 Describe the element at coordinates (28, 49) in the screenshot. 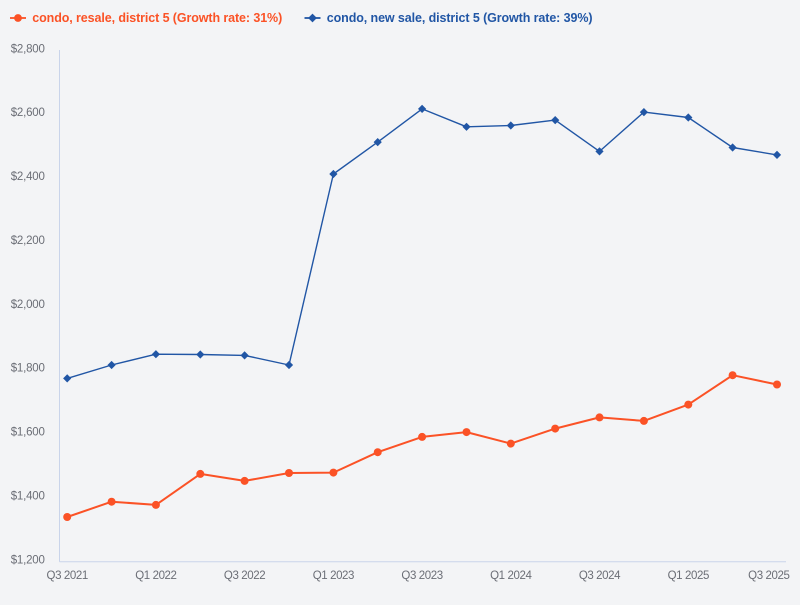

I see `svg-text: $2,800` at that location.